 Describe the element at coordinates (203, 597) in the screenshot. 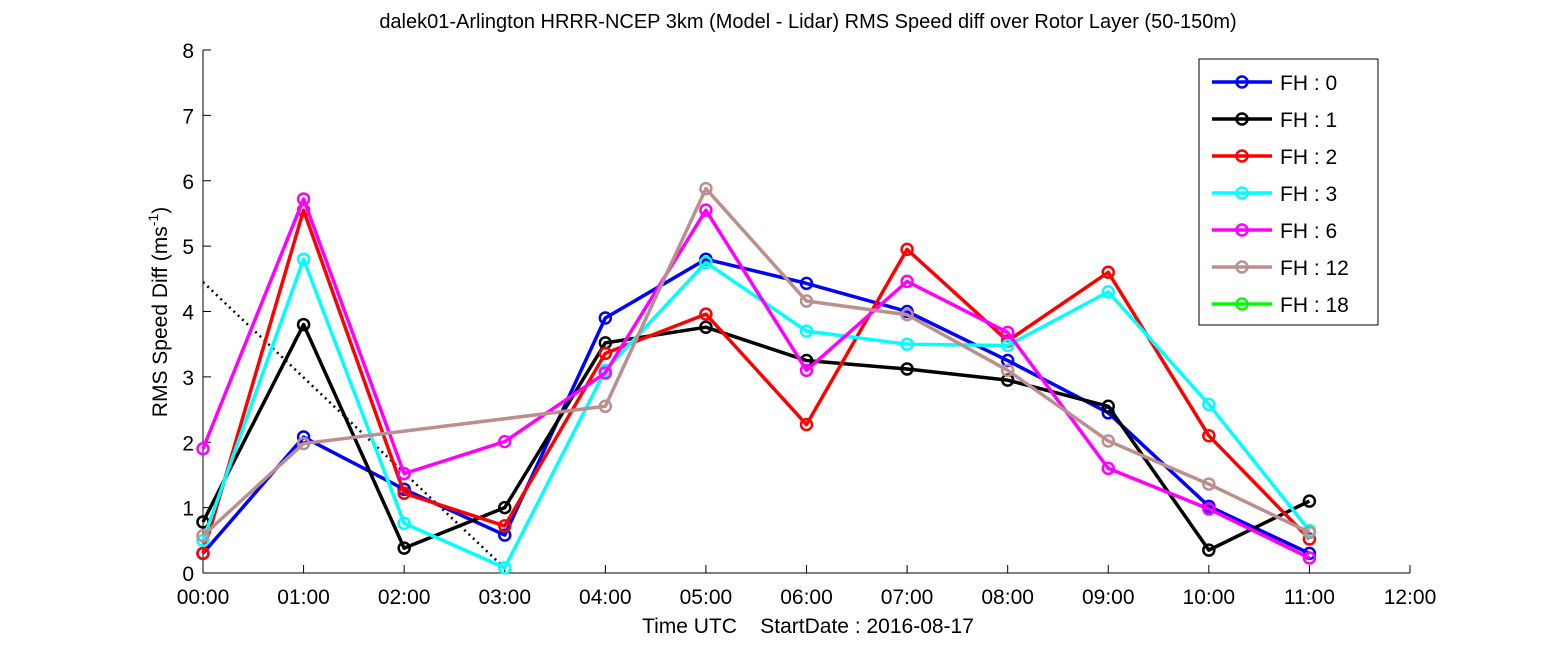

I see `x-tick-label: 00:00` at that location.